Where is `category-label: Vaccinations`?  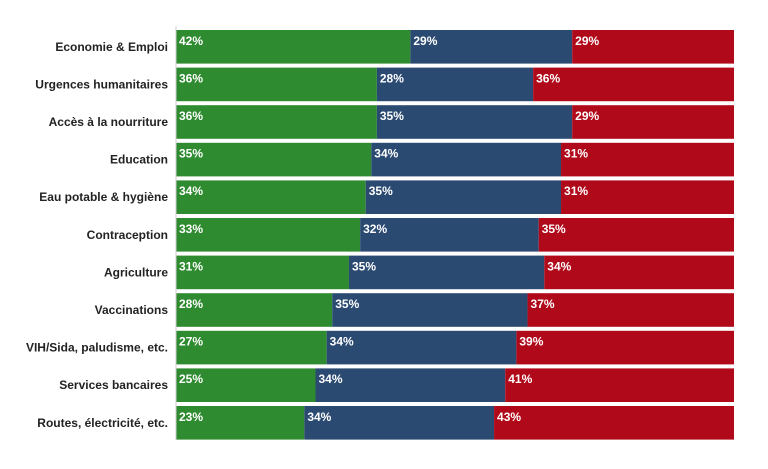
category-label: Vaccinations is located at coordinates (132, 310).